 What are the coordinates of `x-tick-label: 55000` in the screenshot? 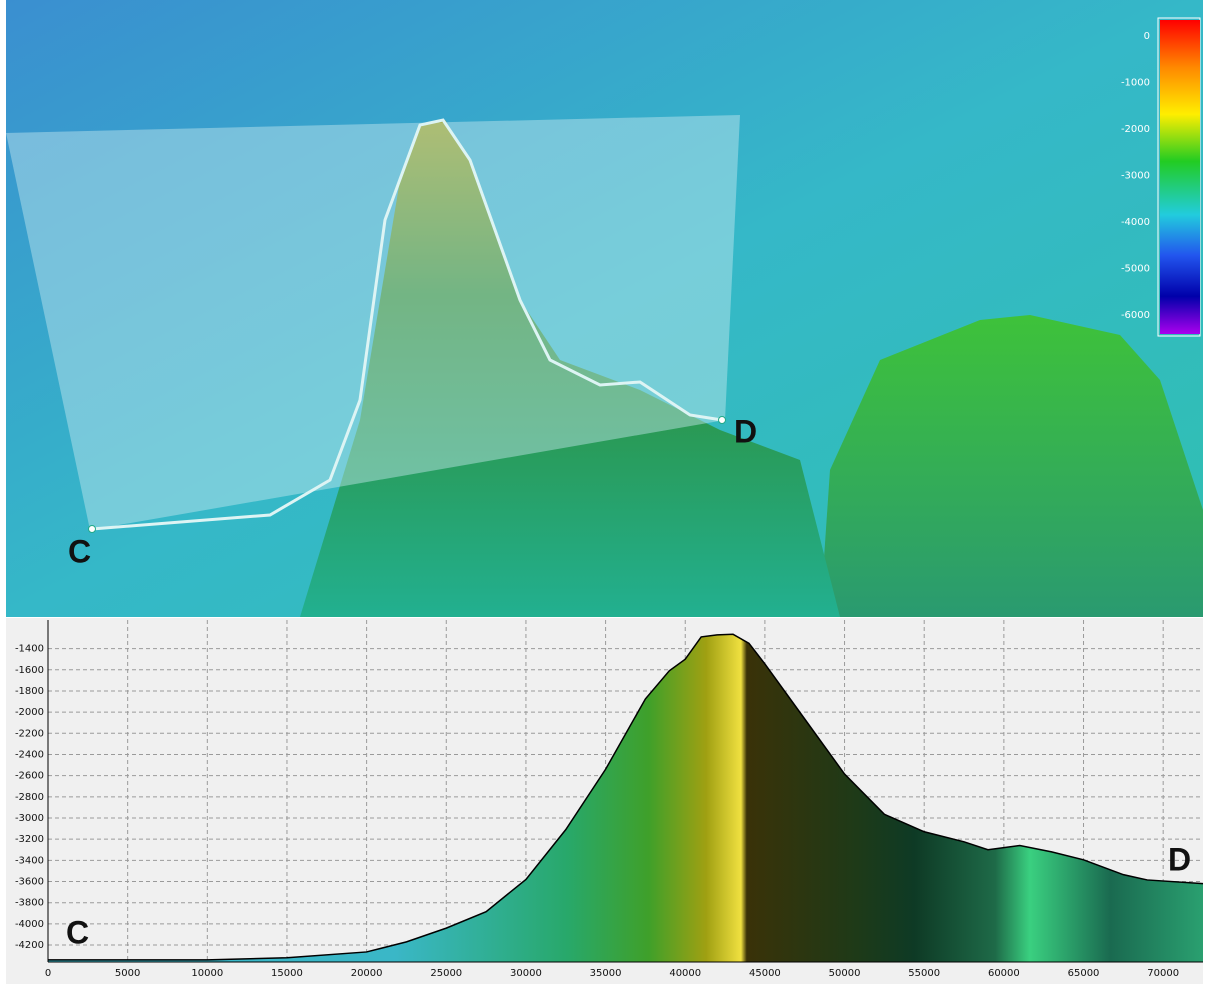 It's located at (924, 973).